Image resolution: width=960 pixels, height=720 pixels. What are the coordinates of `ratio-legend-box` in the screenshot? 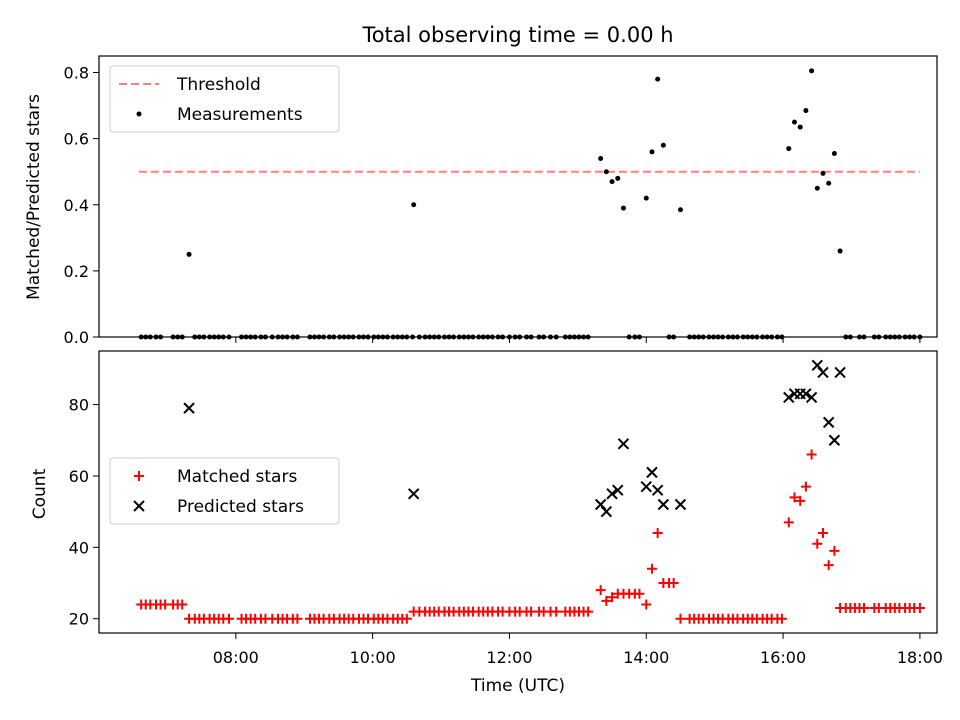 It's located at (224, 99).